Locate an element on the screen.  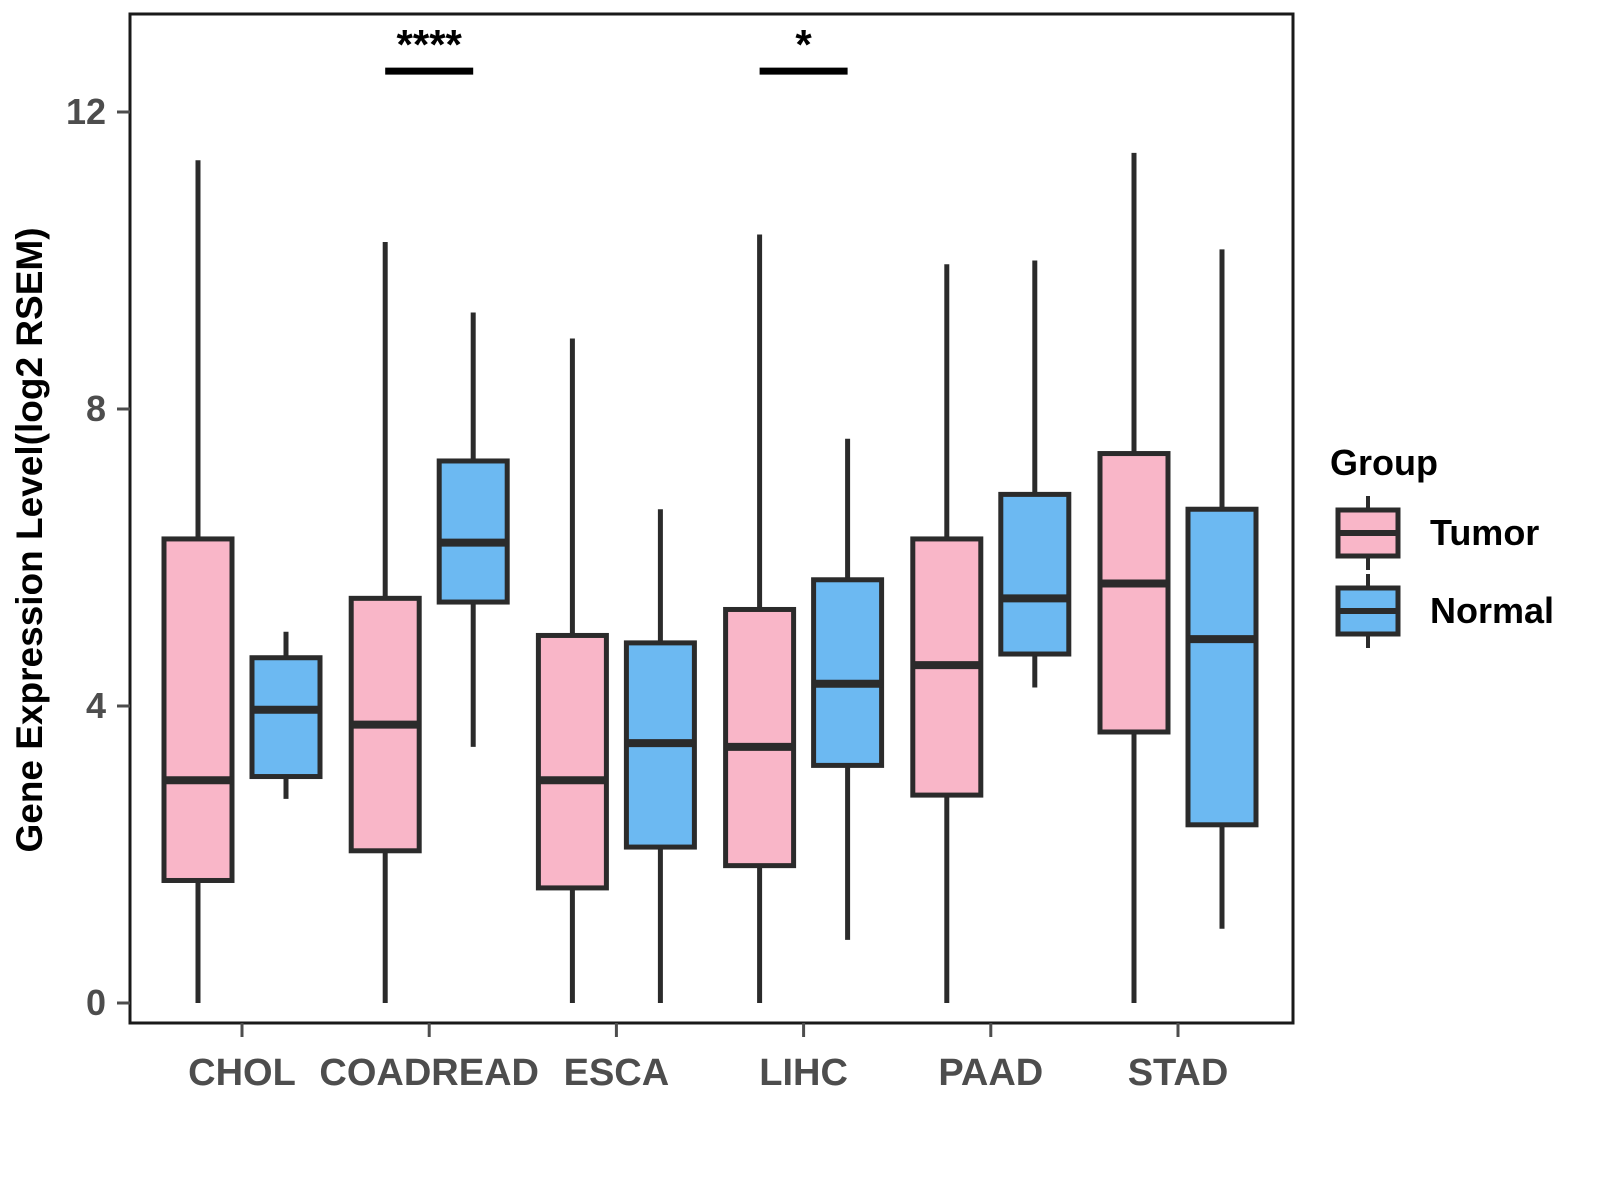
box-normal-stad is located at coordinates (1222, 589).